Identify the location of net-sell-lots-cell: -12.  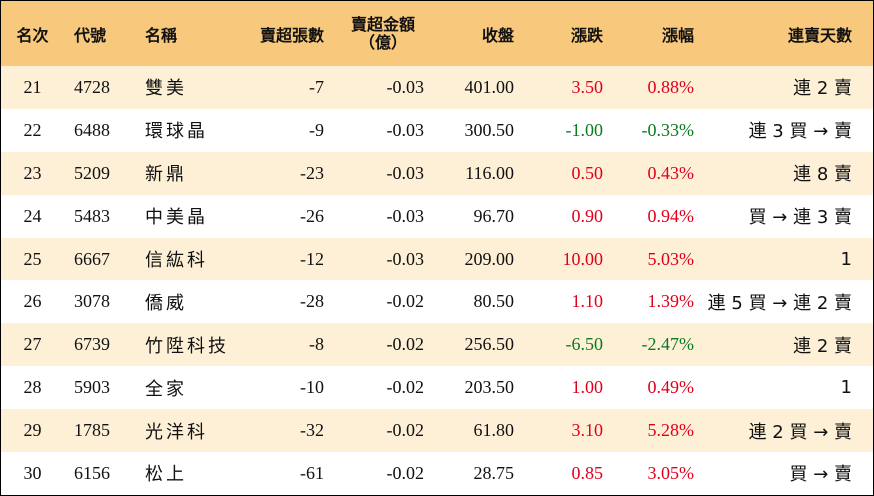
(312, 258).